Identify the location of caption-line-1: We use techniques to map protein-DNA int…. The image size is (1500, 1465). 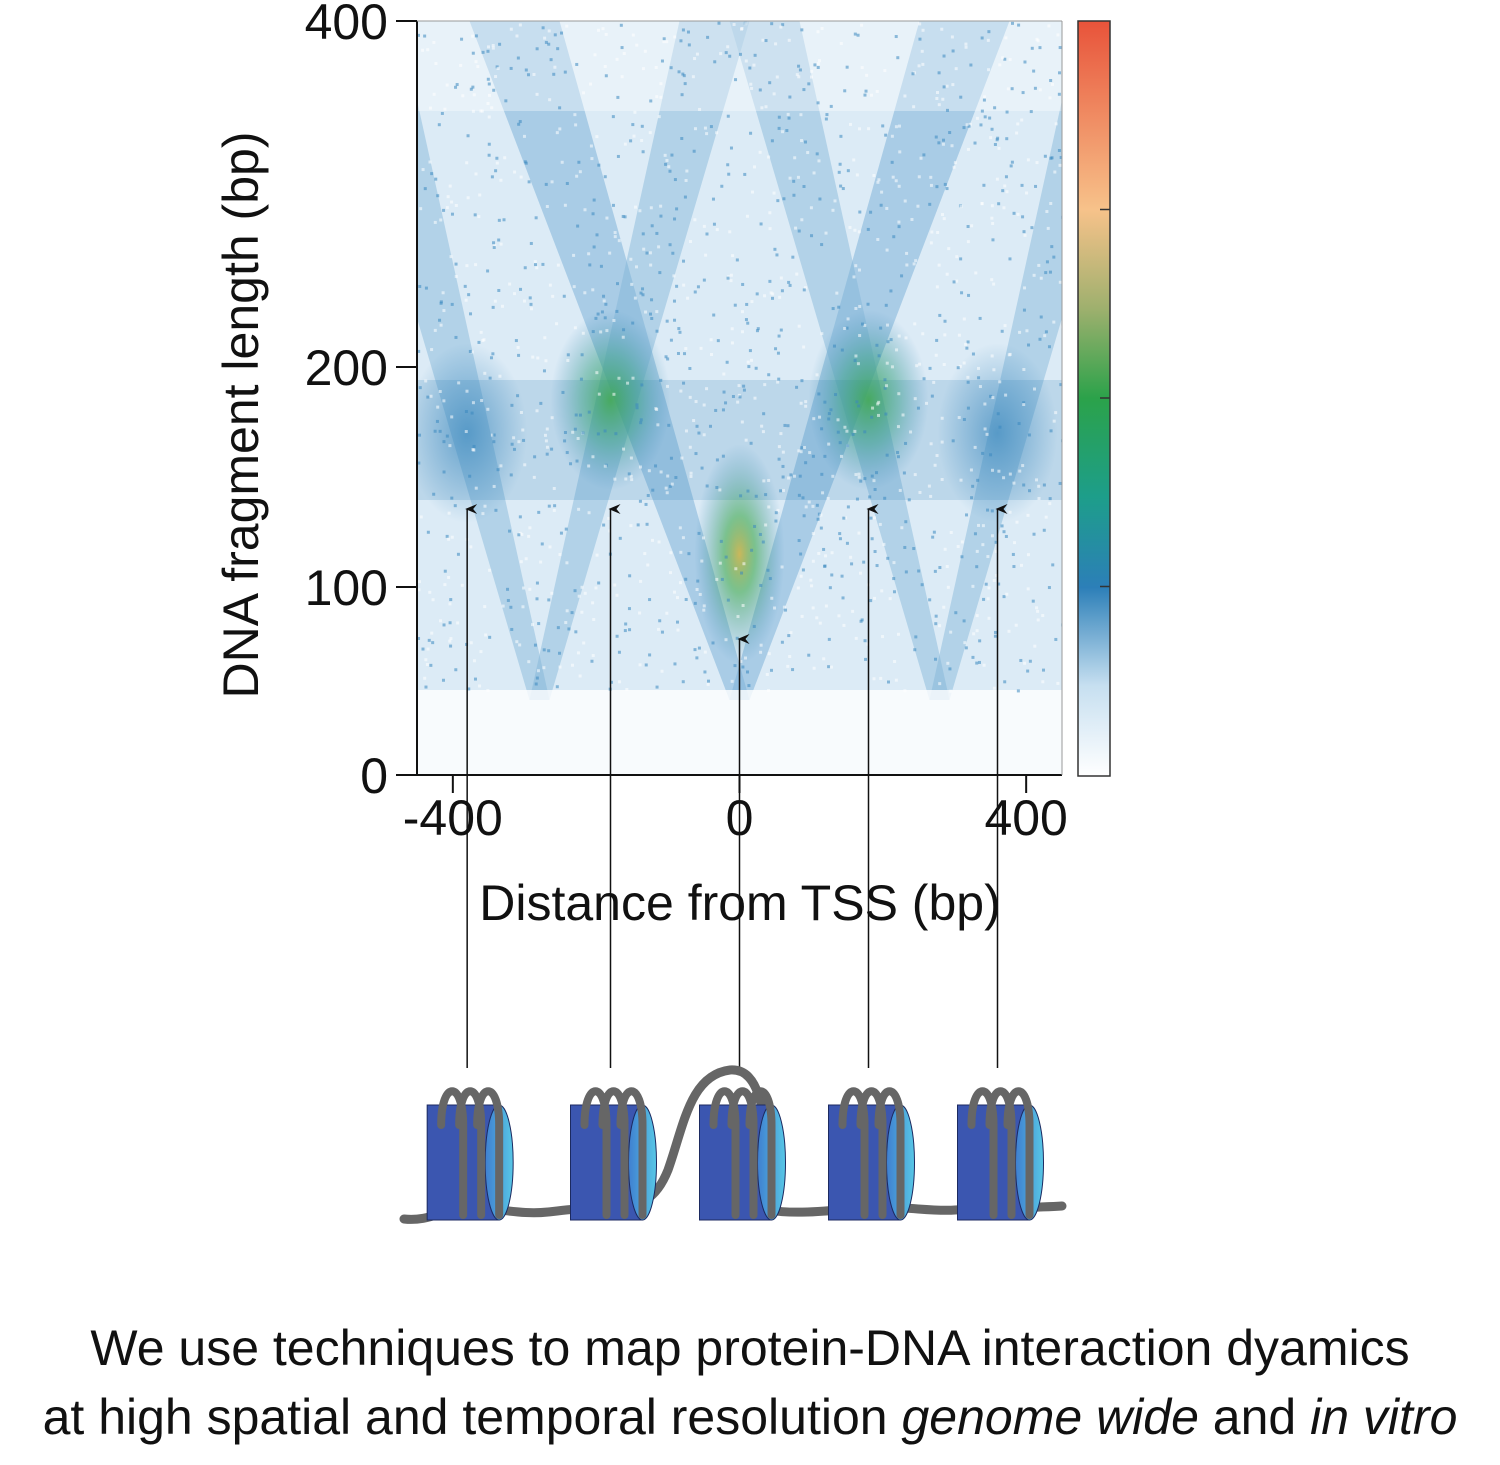
(750, 1348).